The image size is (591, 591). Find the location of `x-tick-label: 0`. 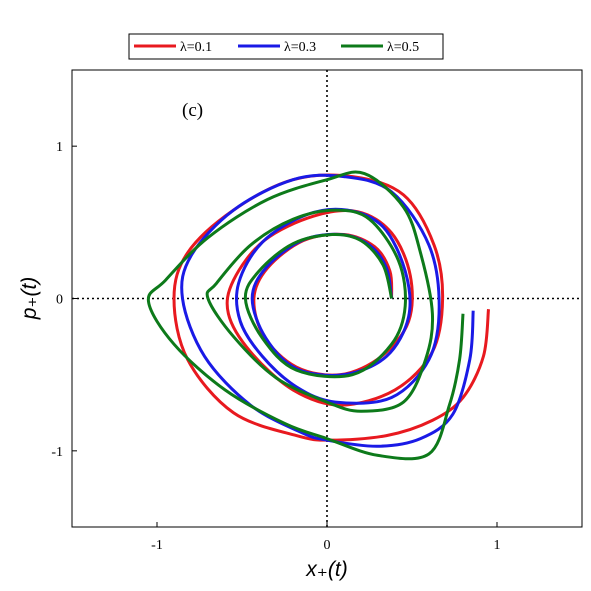

x-tick-label: 0 is located at coordinates (327, 545).